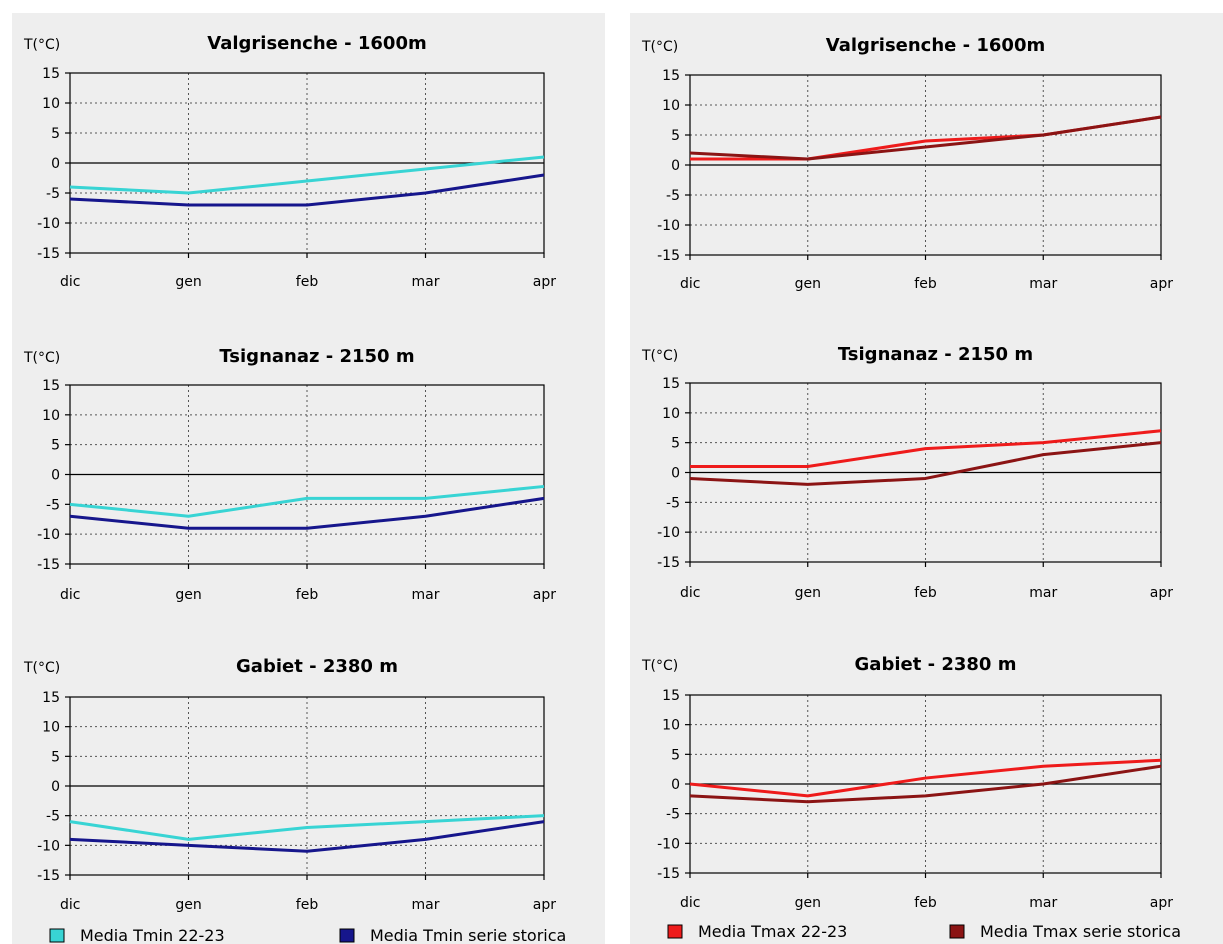  I want to click on legend-label: Media Tmin 22-23, so click(152, 935).